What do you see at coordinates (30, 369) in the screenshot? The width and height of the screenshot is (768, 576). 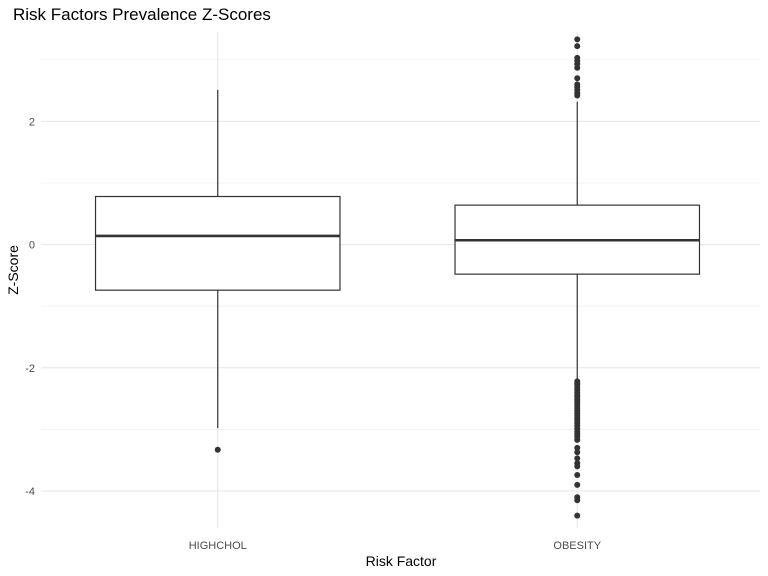 I see `y-tick-label: -2` at bounding box center [30, 369].